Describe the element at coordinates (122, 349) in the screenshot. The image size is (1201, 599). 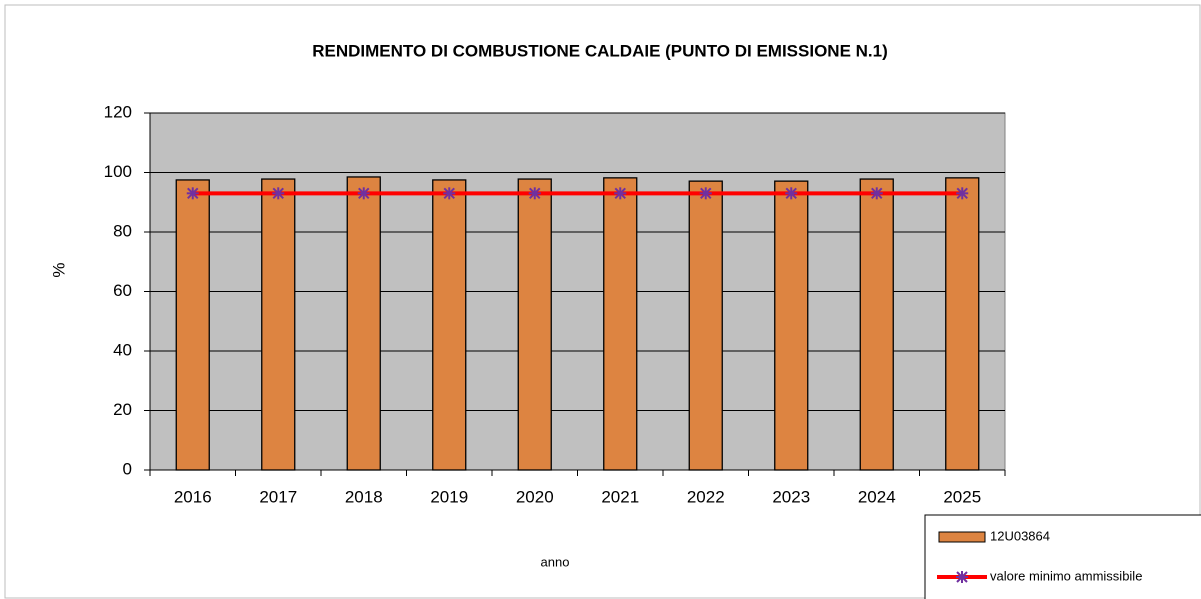
I see `y-tick-label: 40` at that location.